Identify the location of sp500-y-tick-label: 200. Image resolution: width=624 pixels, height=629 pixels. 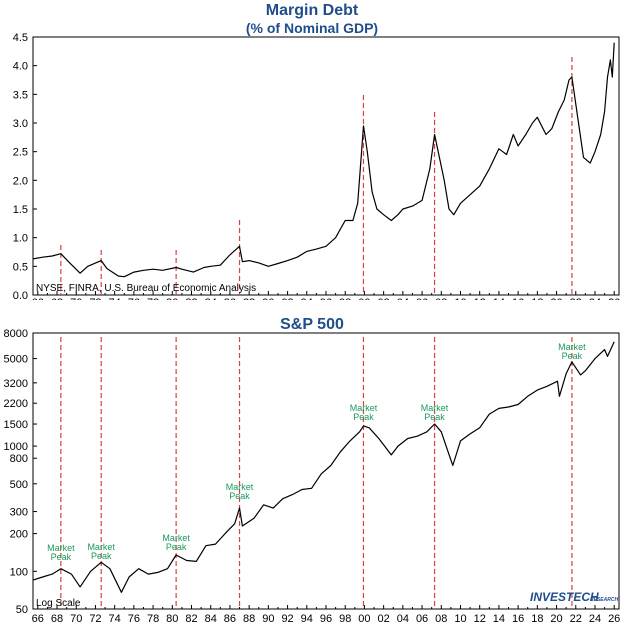
(19, 535).